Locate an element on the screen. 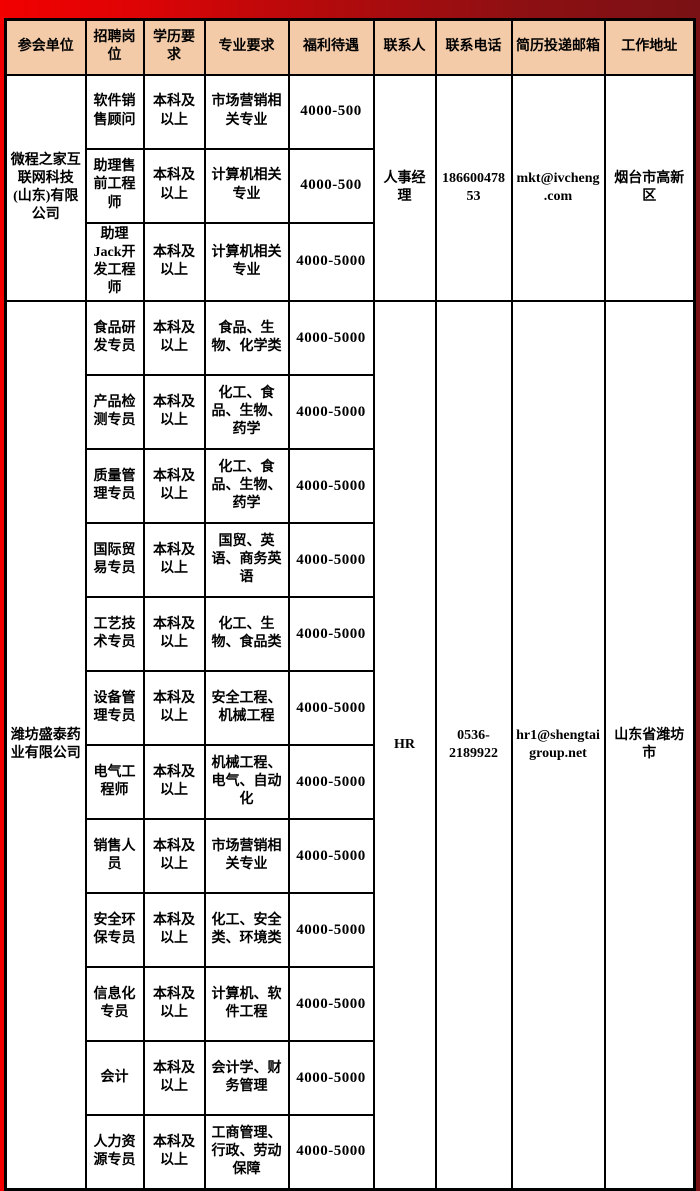 This screenshot has height=1191, width=700. table-row: 安全环保专员 本科及以上 化工、安全类、环境类 4000-5000 is located at coordinates (350, 930).